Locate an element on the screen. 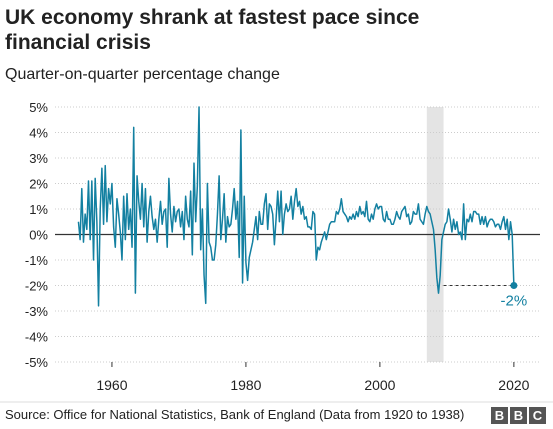 The height and width of the screenshot is (429, 553). y-tick-label: 0% is located at coordinates (38, 235).